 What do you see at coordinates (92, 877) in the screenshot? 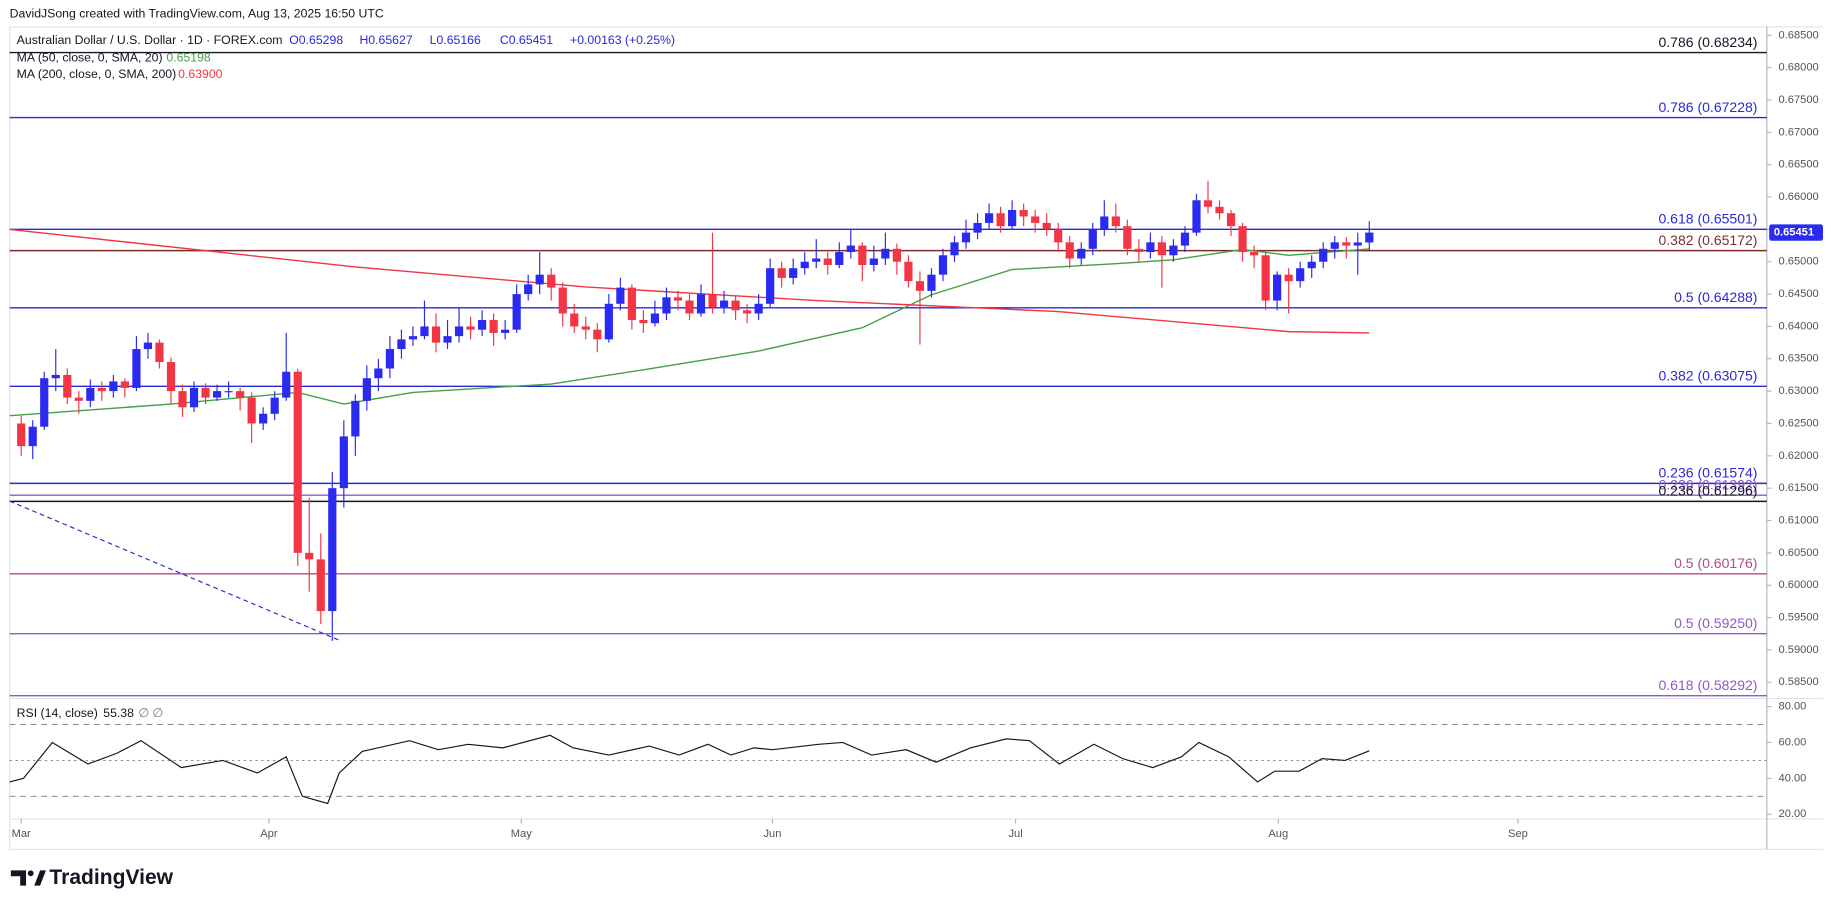
I see `logo: TradingView` at bounding box center [92, 877].